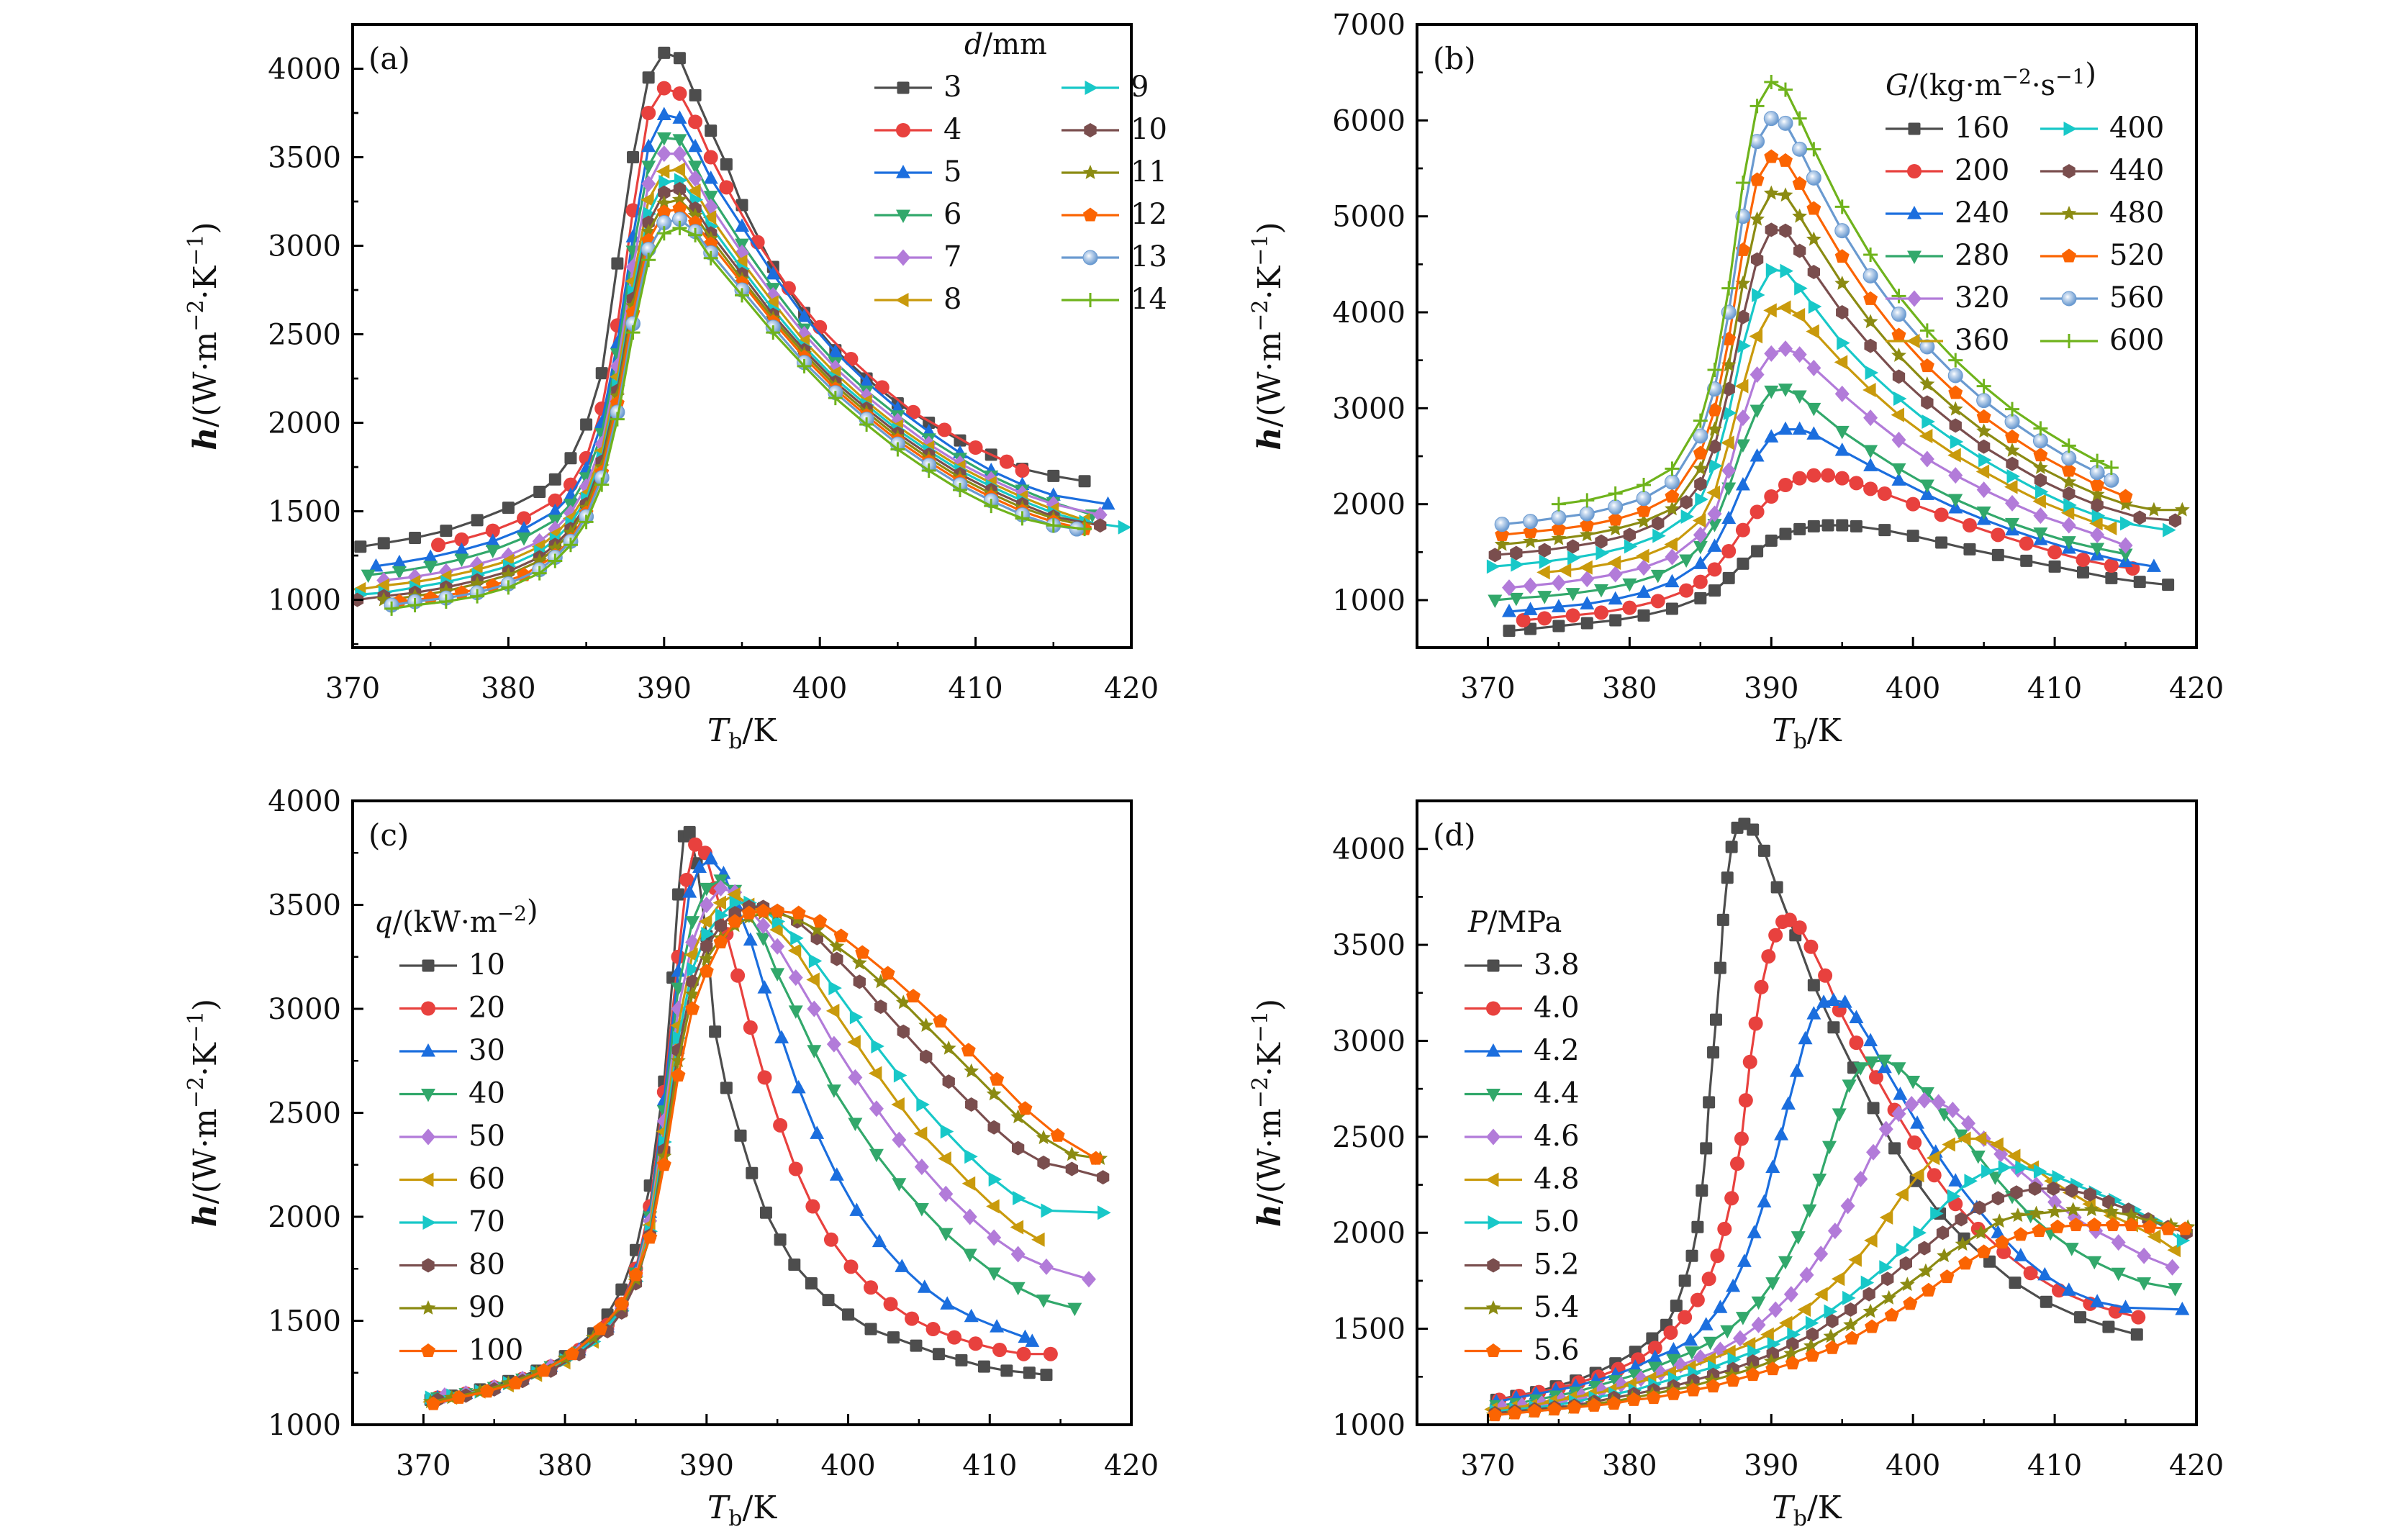  Describe the element at coordinates (1114, 256) in the screenshot. I see `legend-item: 13` at that location.